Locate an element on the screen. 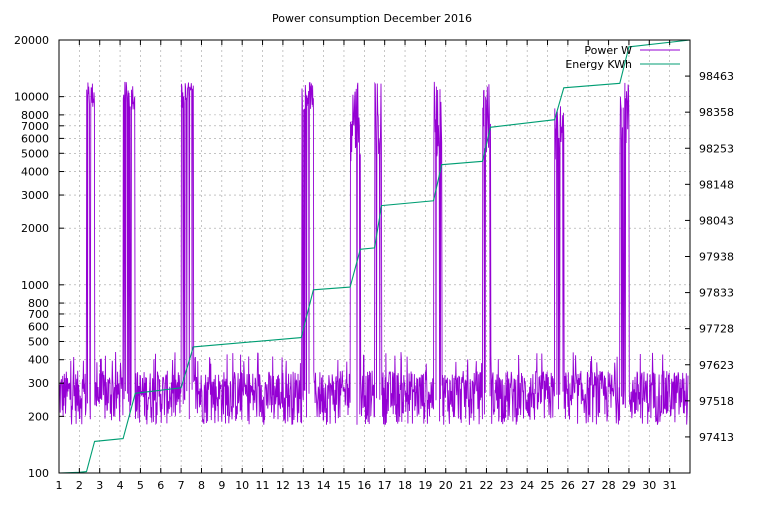 This screenshot has width=768, height=505. y-left-tick-label: 2000 is located at coordinates (35, 228).